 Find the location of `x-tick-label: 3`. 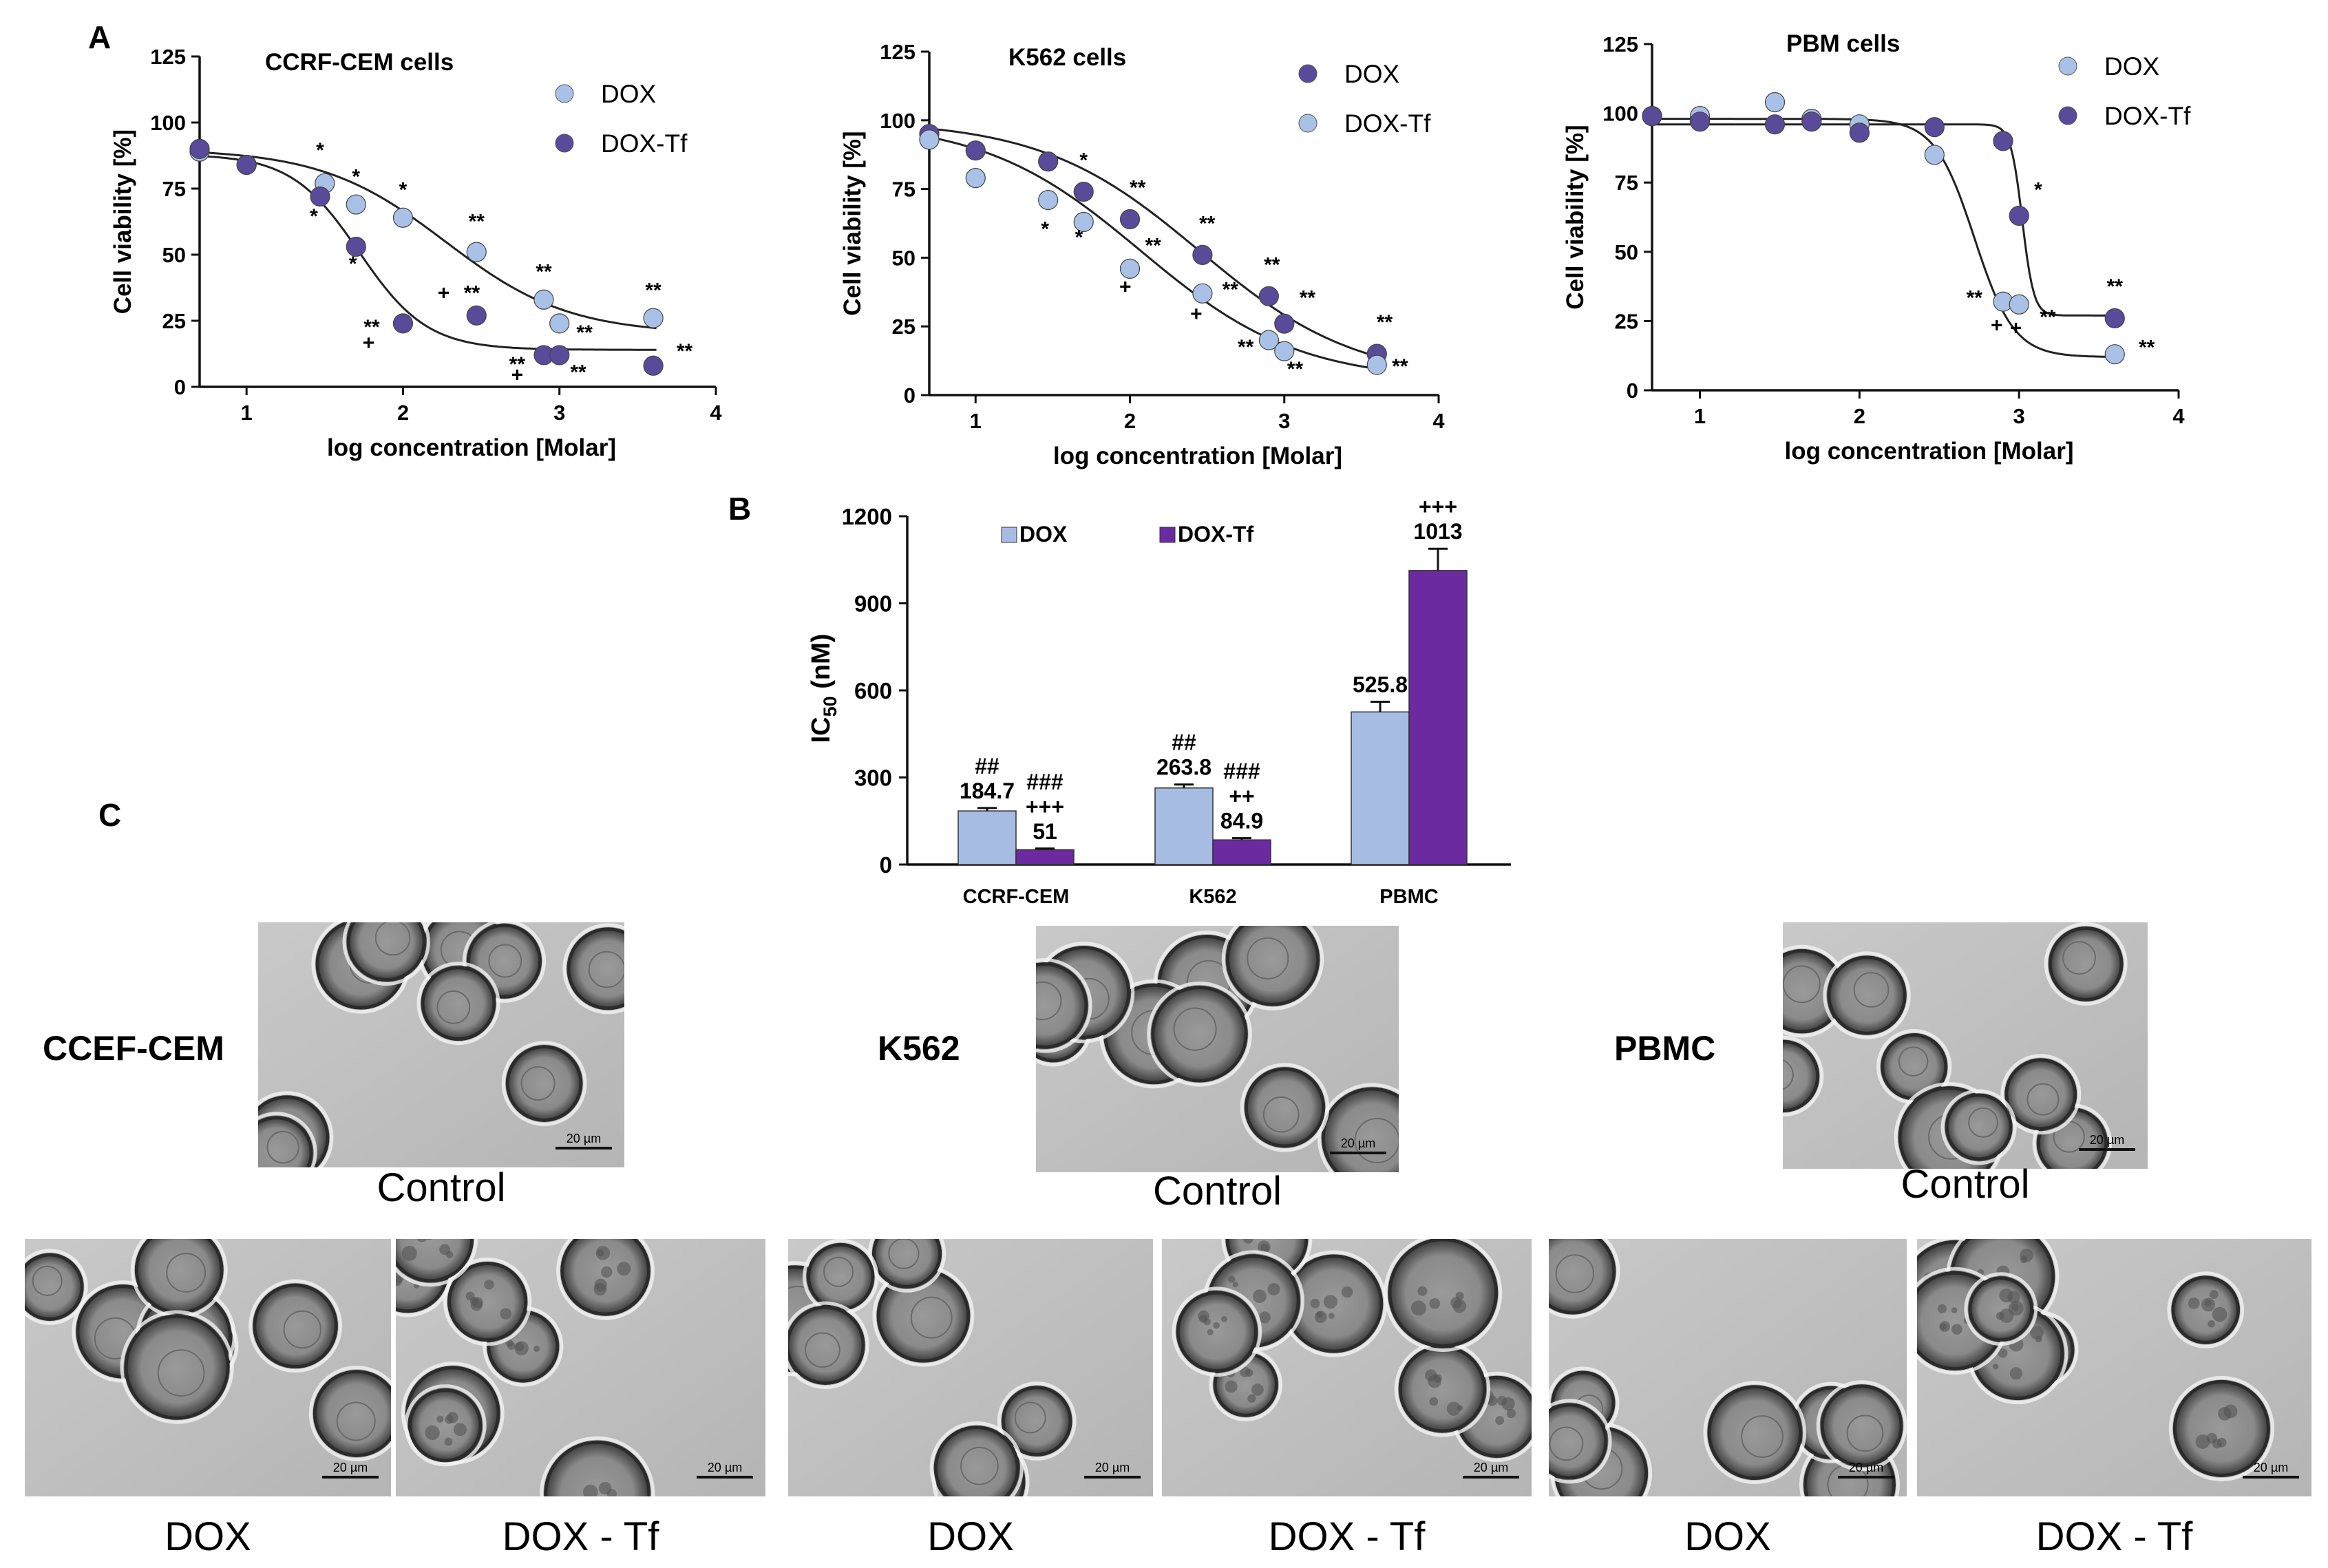

x-tick-label: 3 is located at coordinates (1284, 421).